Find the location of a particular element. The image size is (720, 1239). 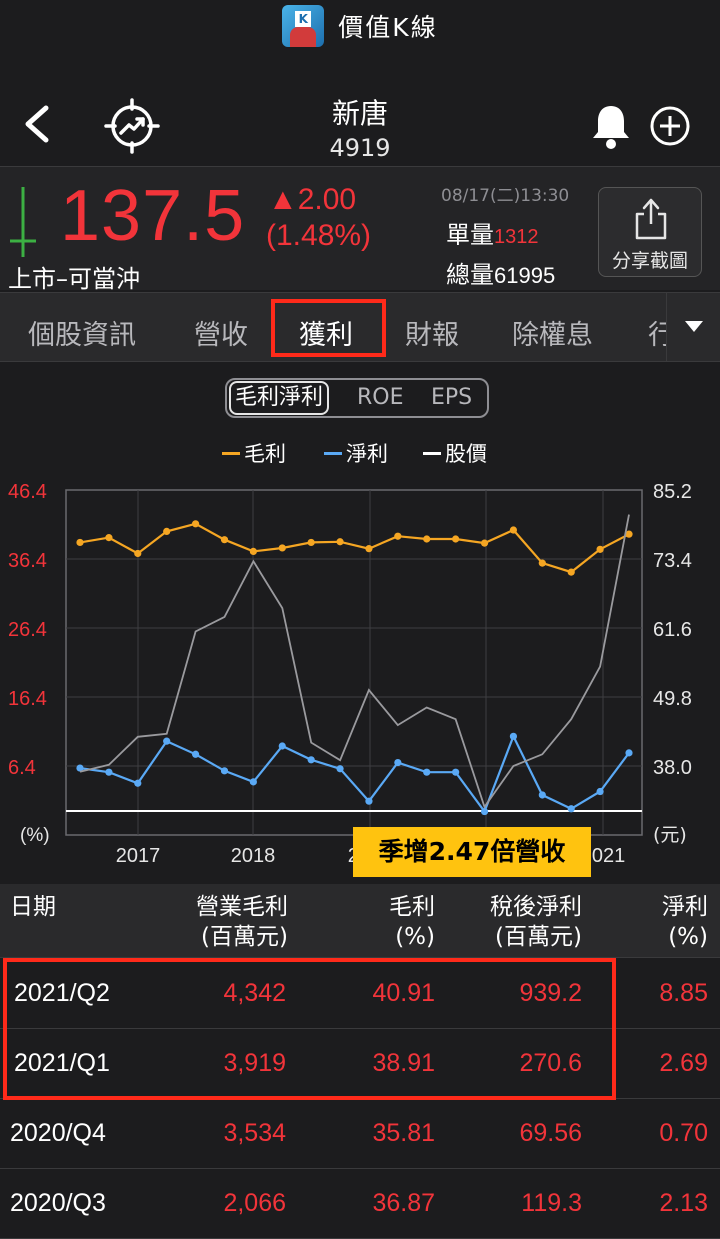

revenue-growth-badge: 季增2.47倍營收 is located at coordinates (472, 852).